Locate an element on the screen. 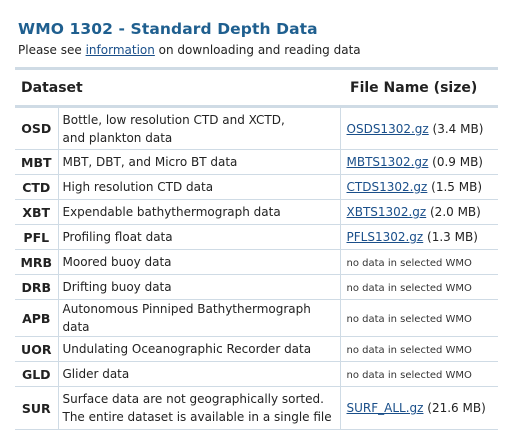 The width and height of the screenshot is (521, 437). dataset-description: Profiling float data is located at coordinates (199, 237).